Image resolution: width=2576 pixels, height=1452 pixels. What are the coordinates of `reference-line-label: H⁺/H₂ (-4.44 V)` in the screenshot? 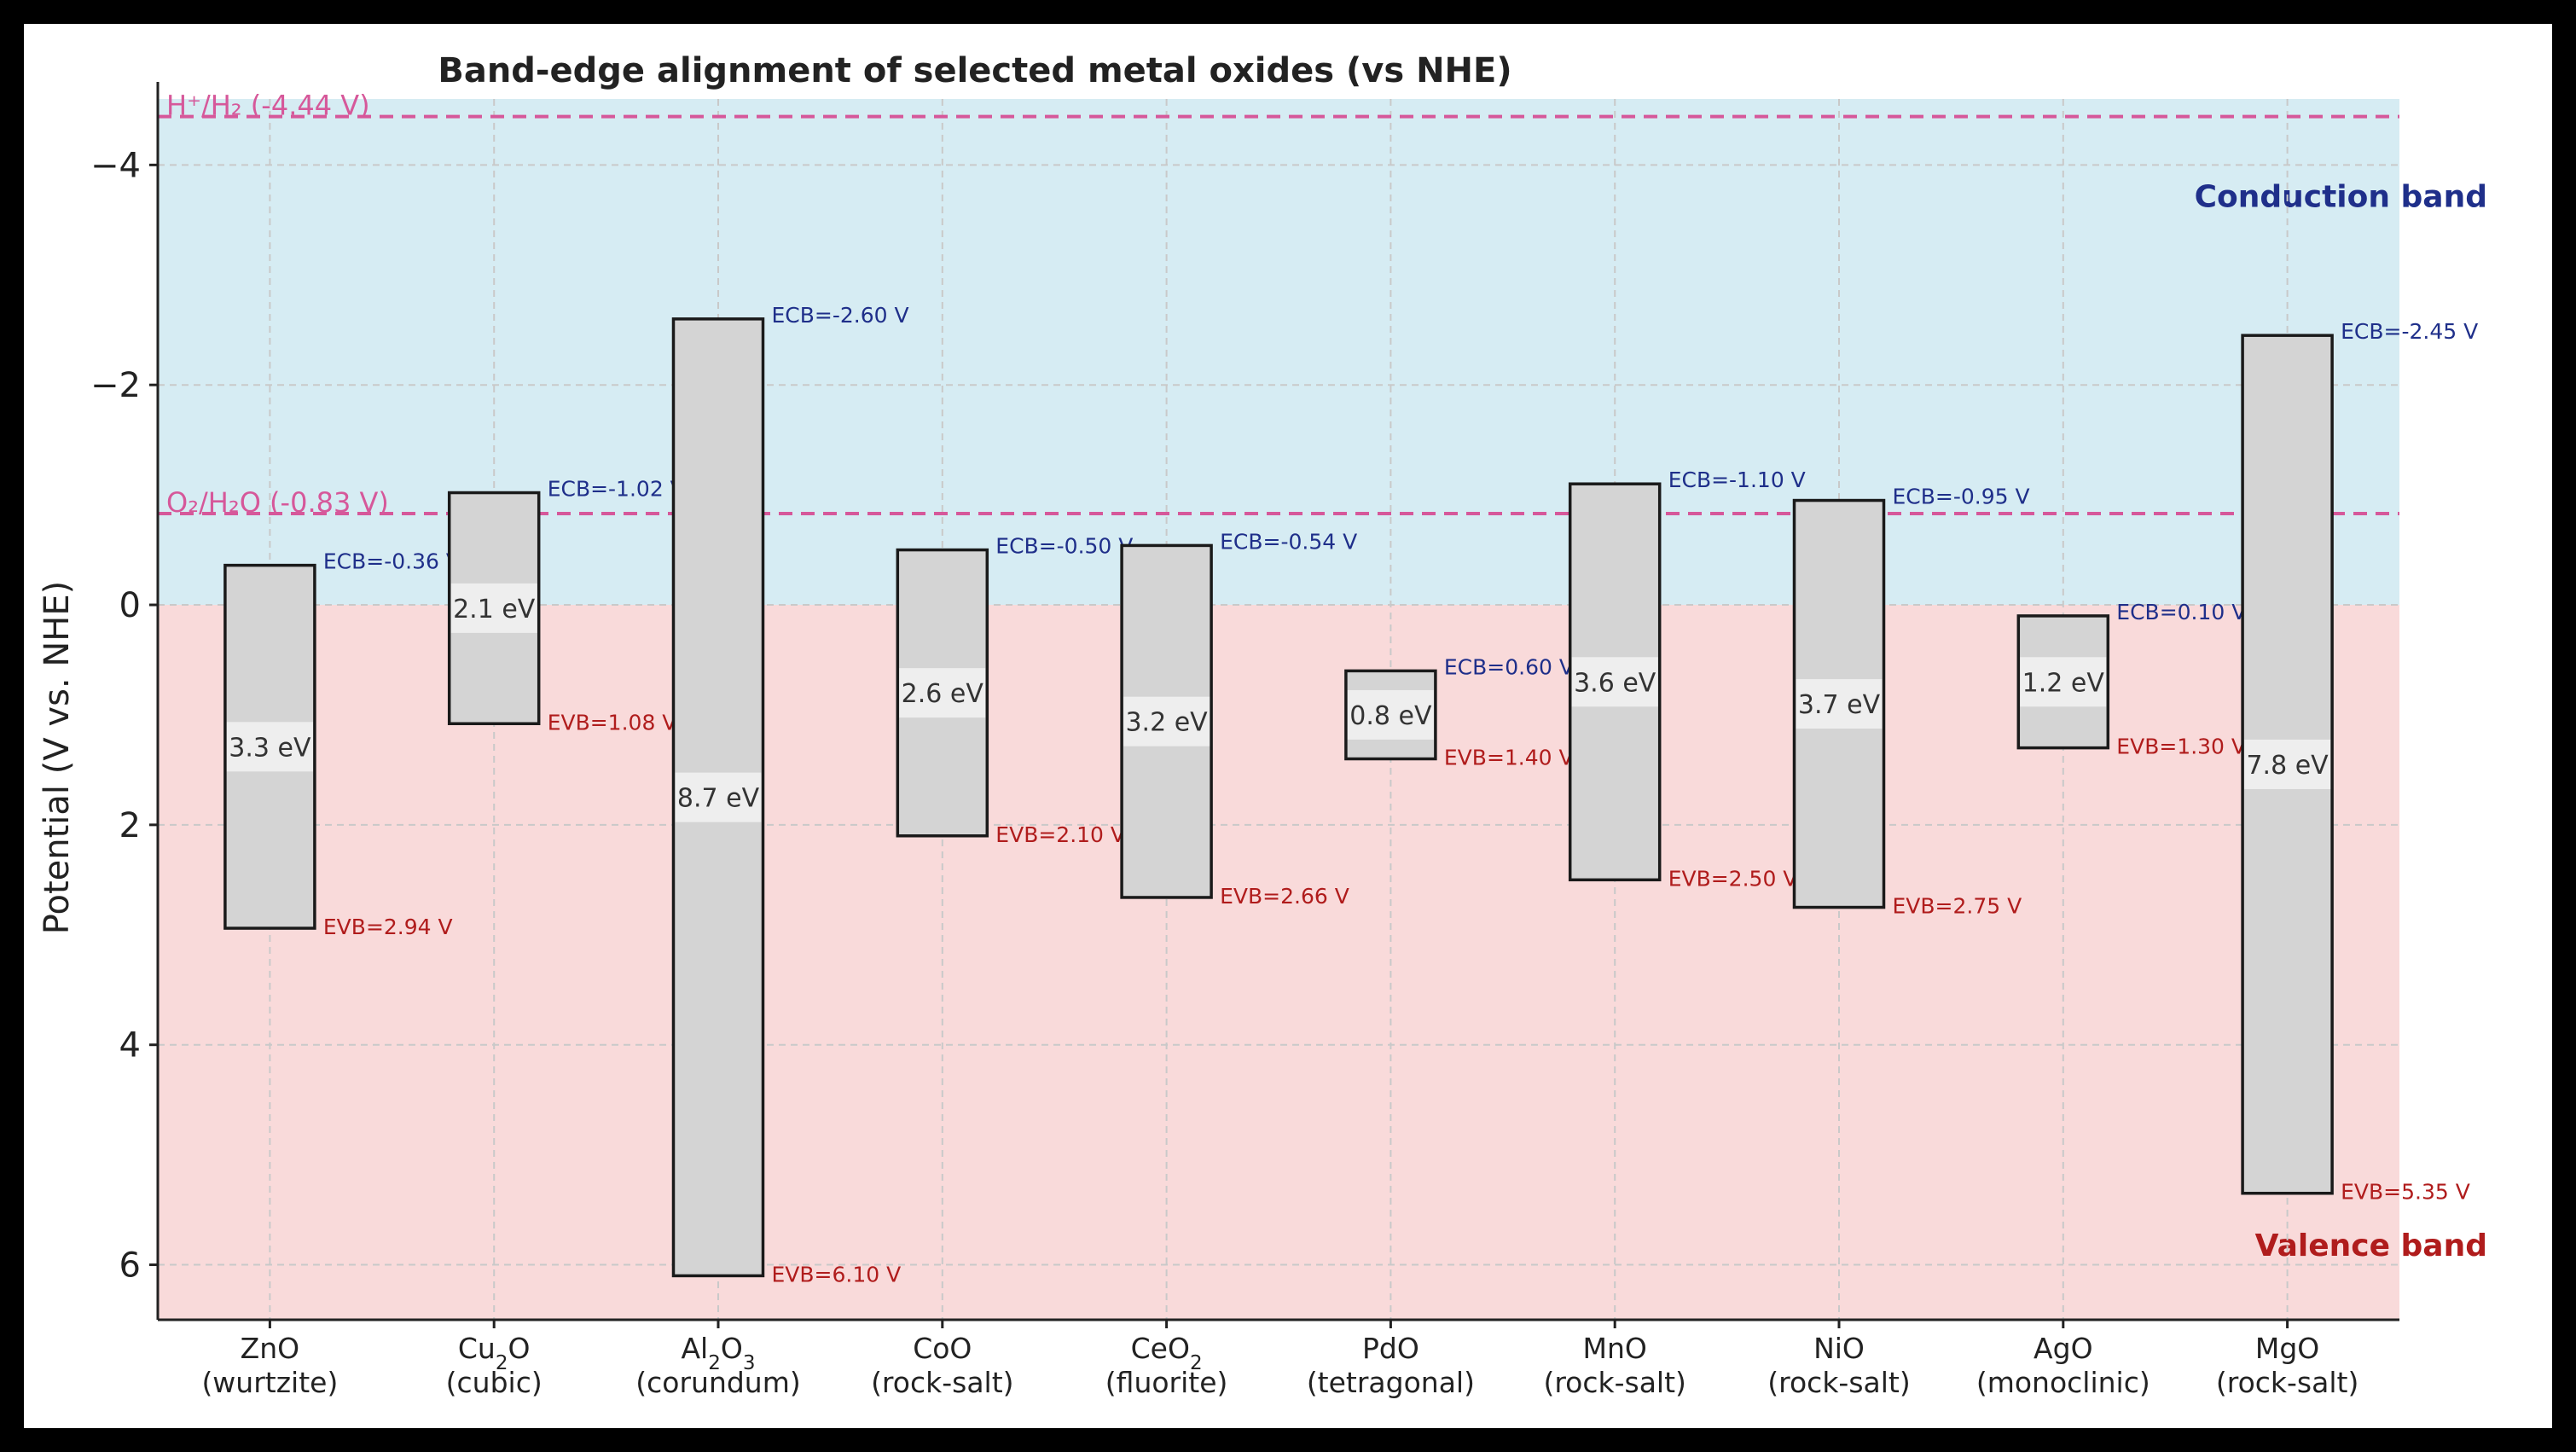 It's located at (268, 106).